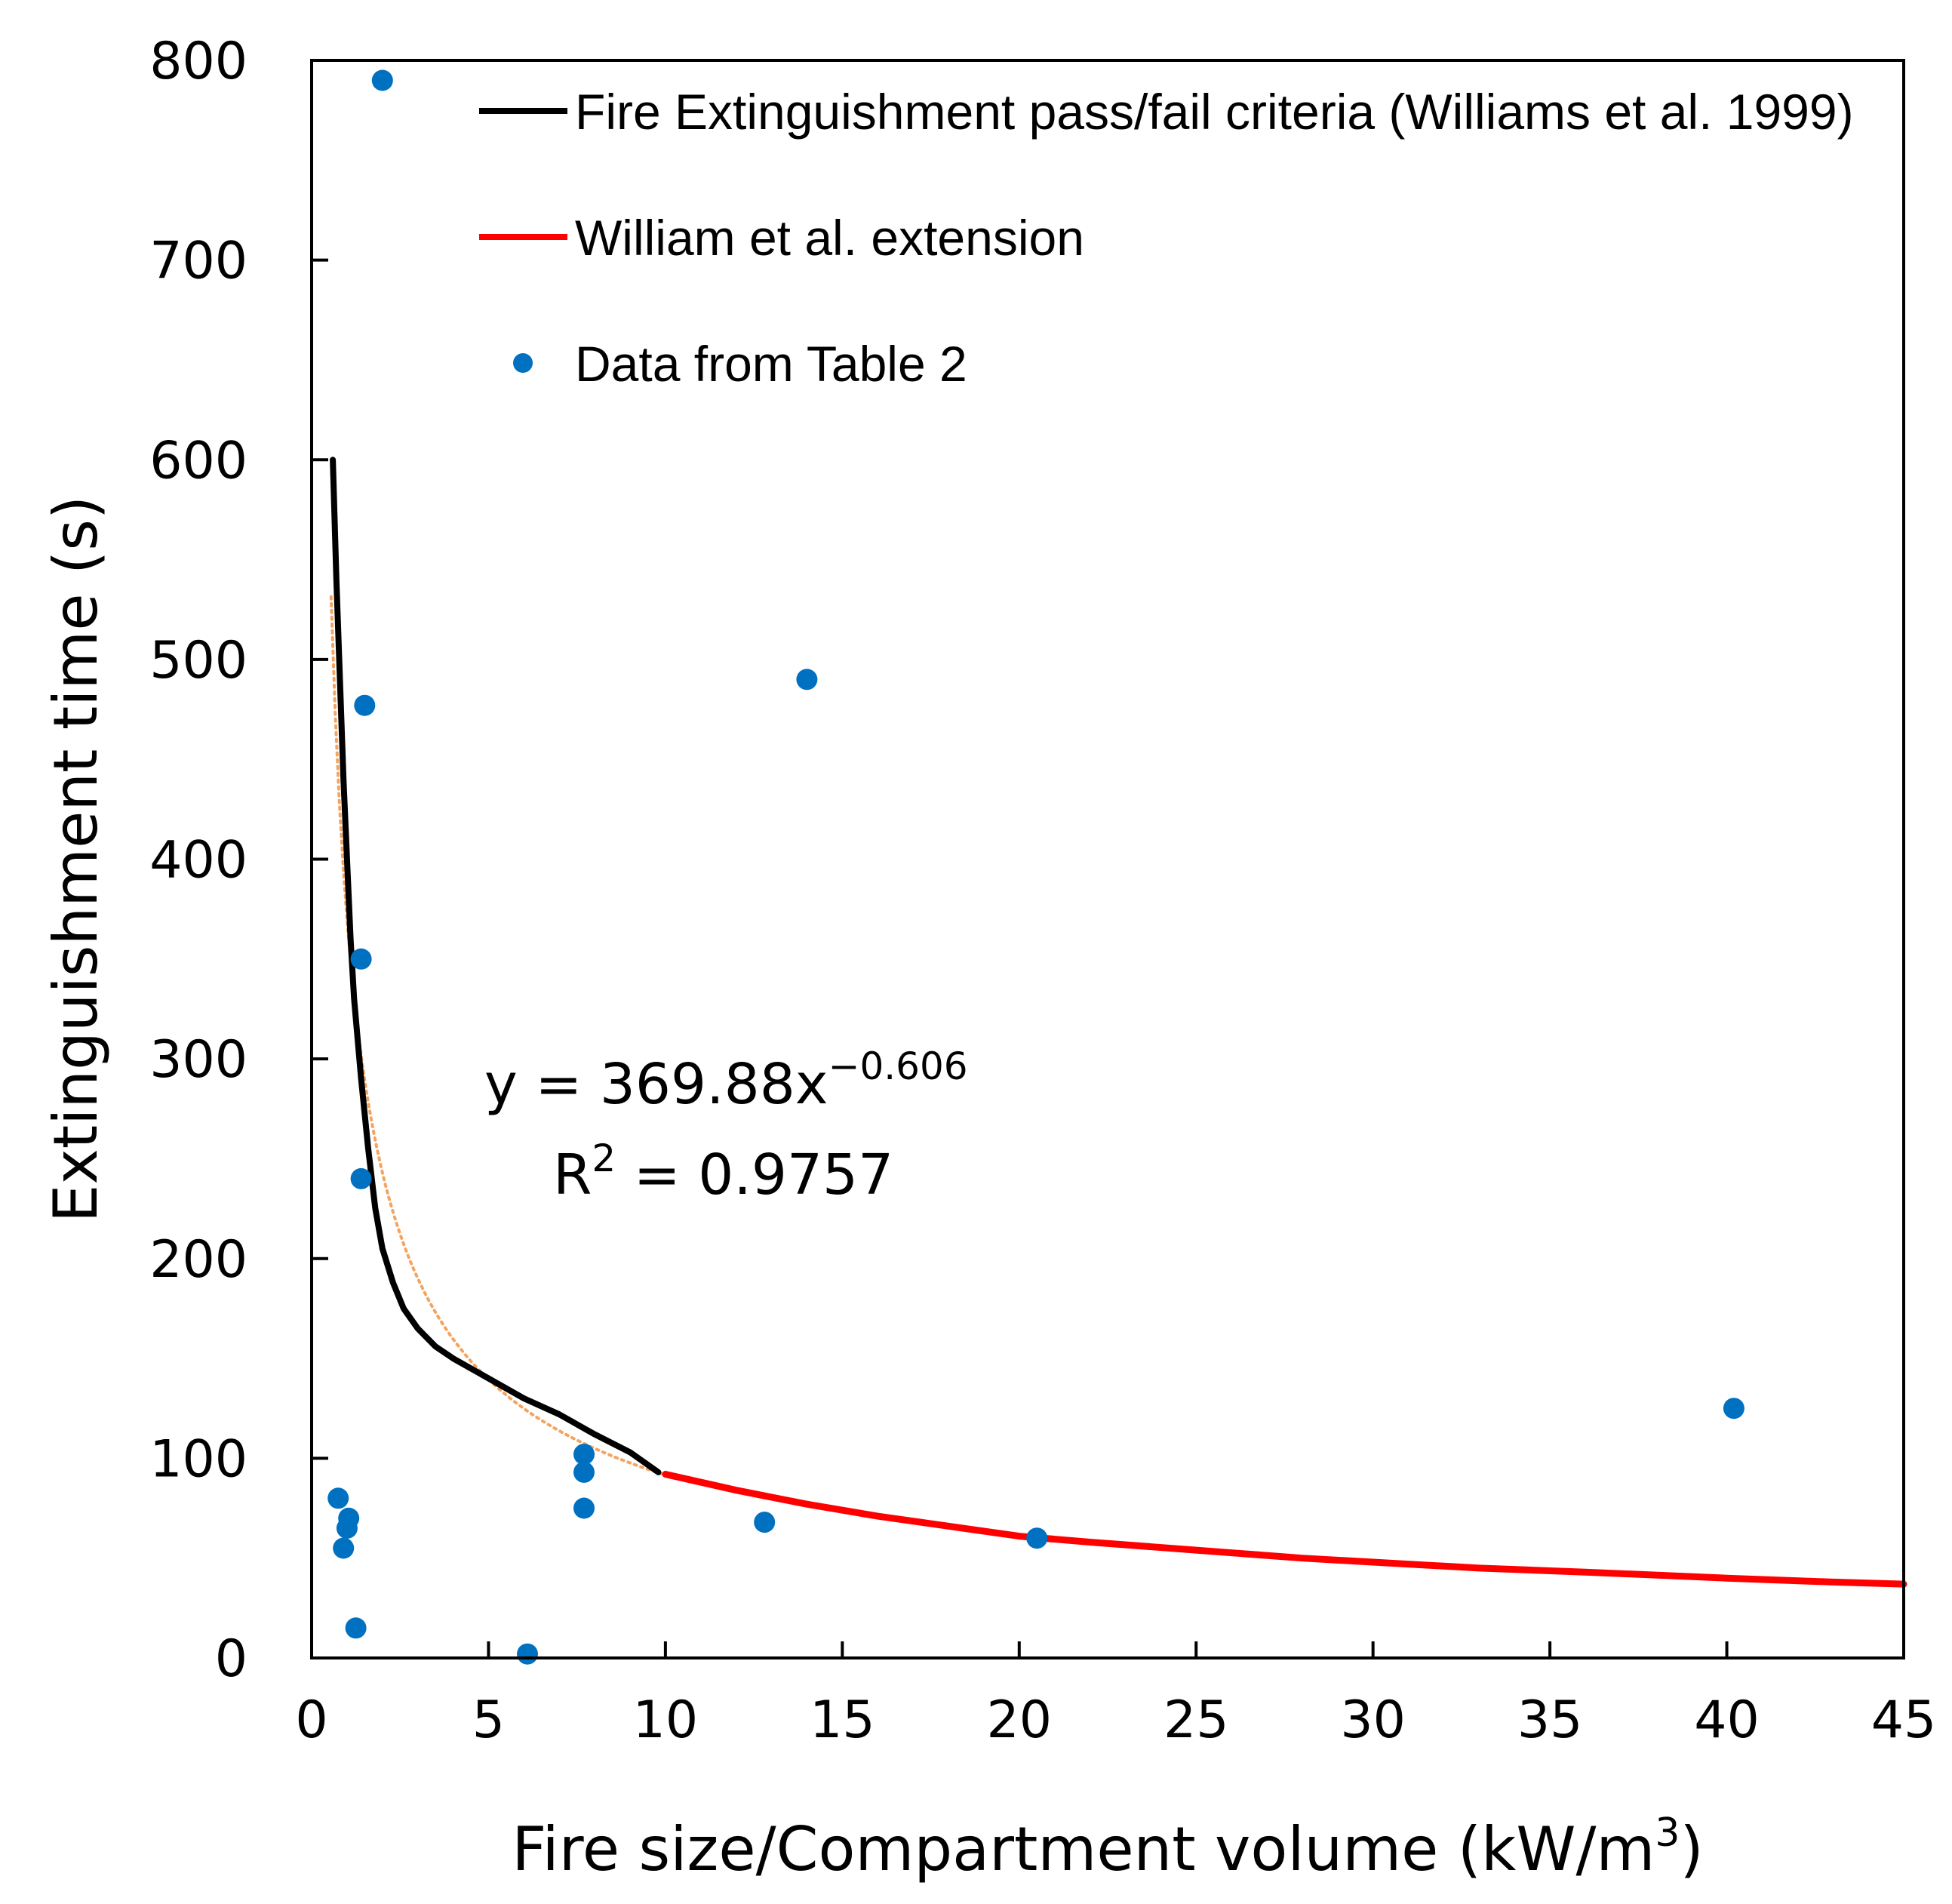  I want to click on x-tick-label: 30, so click(1373, 1720).